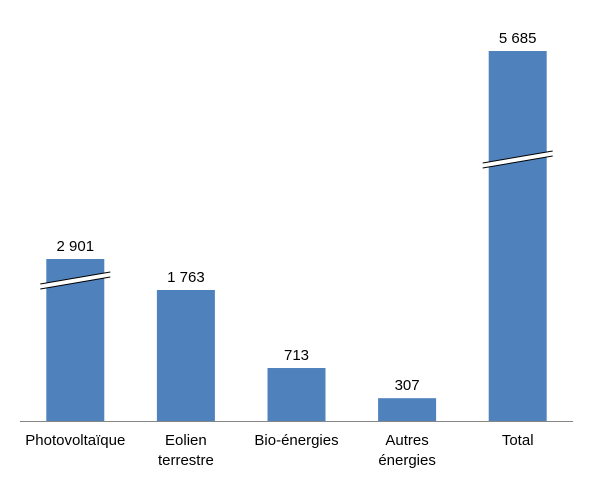 Image resolution: width=599 pixels, height=500 pixels. I want to click on category-label-1: Eolien terrestre, so click(186, 450).